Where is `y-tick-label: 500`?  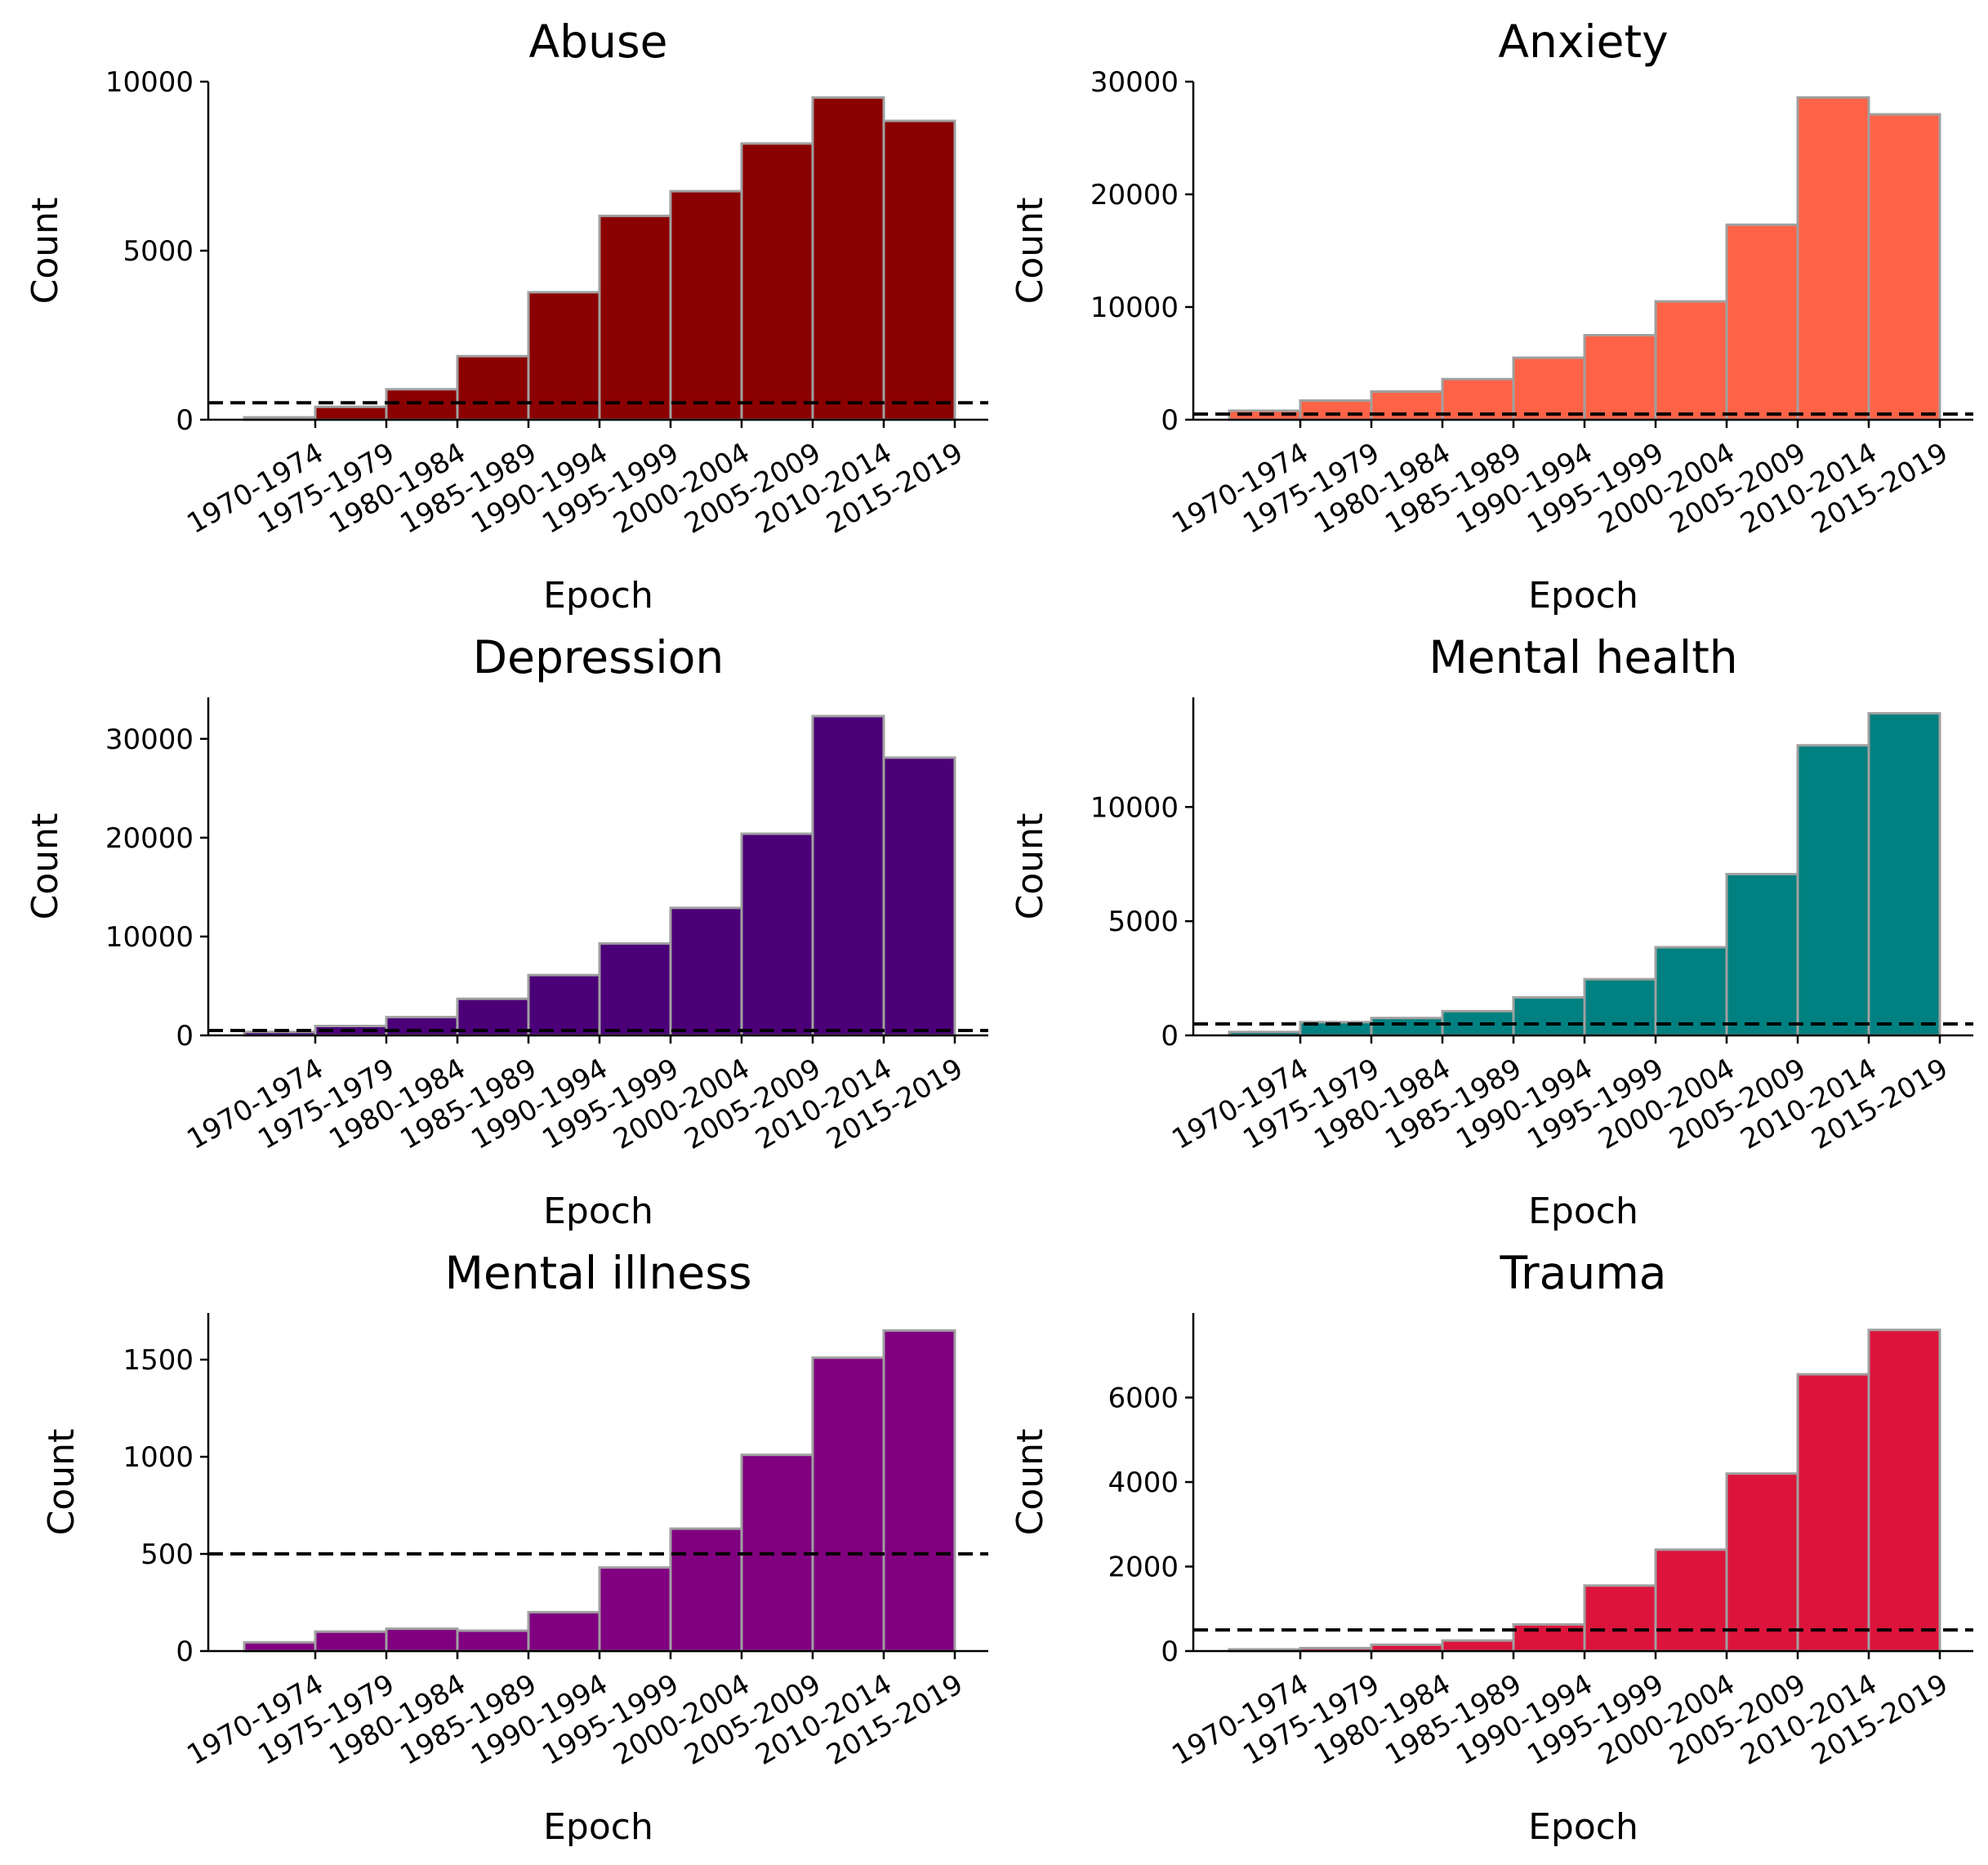
y-tick-label: 500 is located at coordinates (167, 1554).